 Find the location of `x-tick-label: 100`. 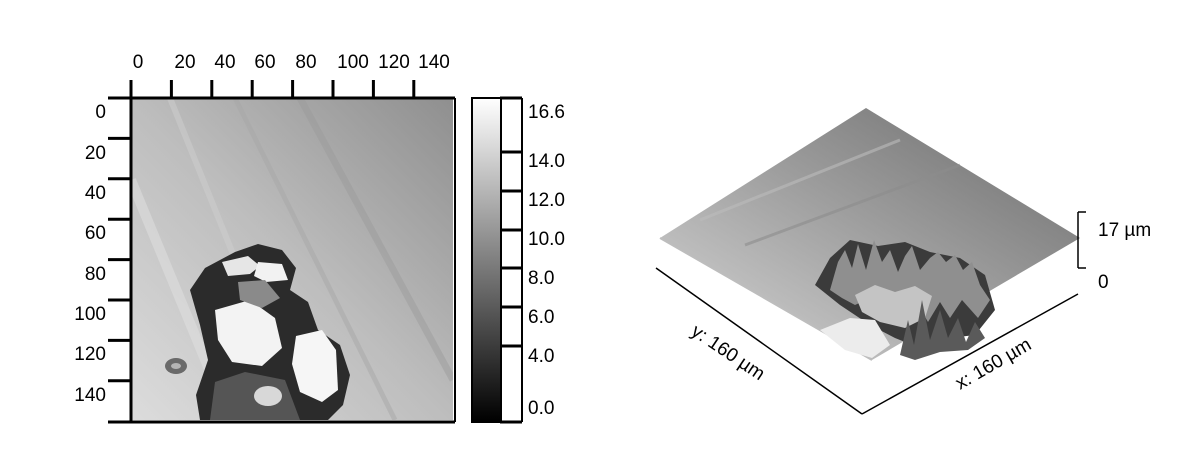

x-tick-label: 100 is located at coordinates (353, 62).